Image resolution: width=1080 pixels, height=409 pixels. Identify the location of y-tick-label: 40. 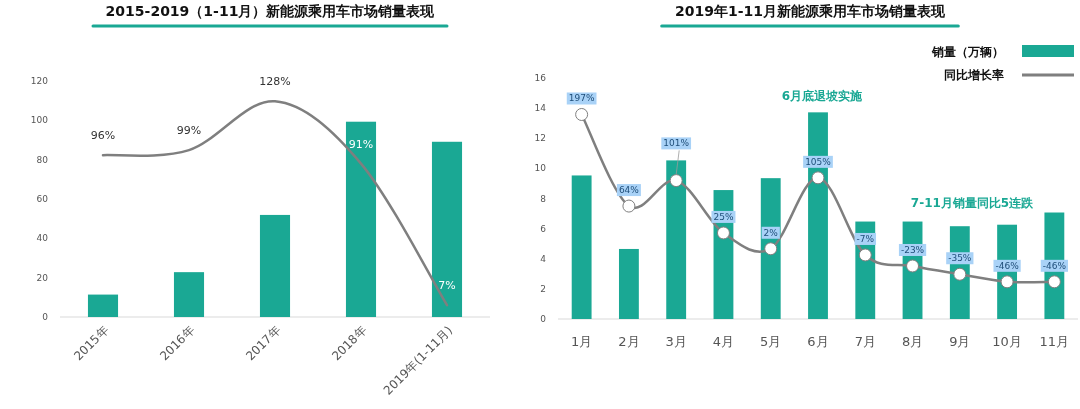
(42, 238).